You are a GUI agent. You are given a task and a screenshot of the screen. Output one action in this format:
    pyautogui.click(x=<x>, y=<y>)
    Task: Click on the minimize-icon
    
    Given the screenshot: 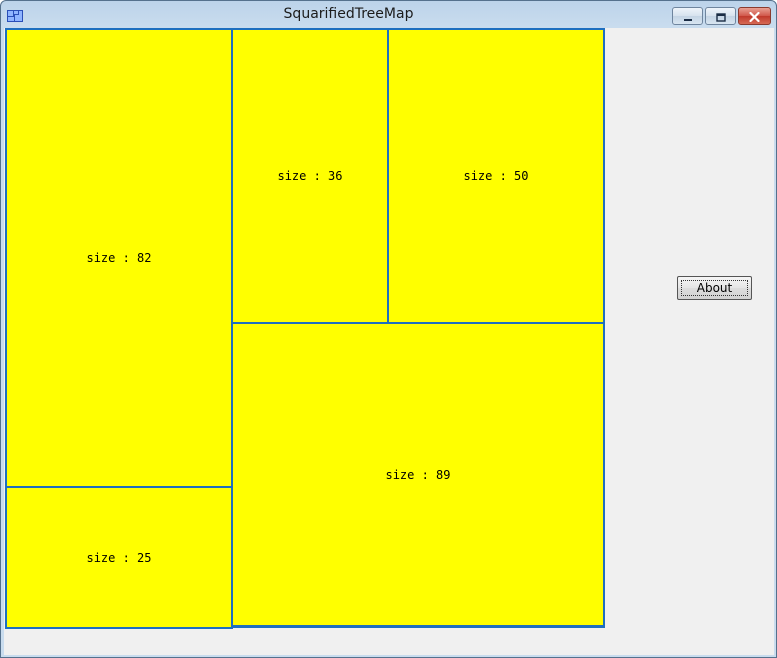 What is the action you would take?
    pyautogui.click(x=688, y=16)
    